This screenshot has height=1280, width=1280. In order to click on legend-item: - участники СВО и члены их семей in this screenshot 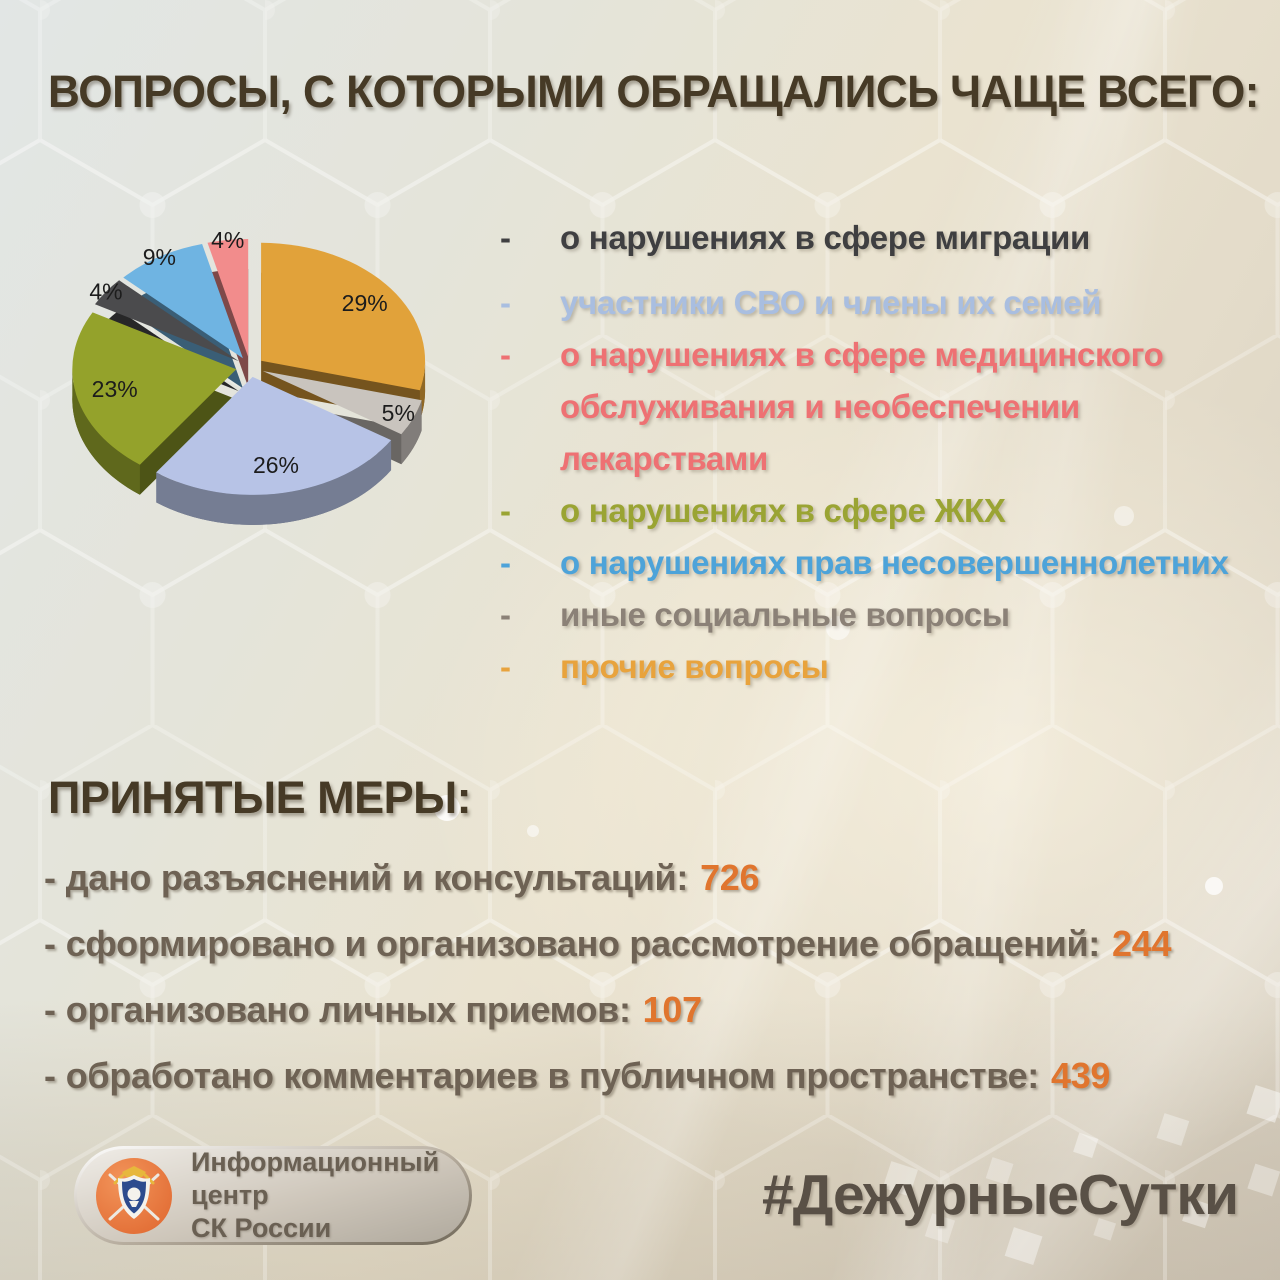, I will do `click(865, 303)`.